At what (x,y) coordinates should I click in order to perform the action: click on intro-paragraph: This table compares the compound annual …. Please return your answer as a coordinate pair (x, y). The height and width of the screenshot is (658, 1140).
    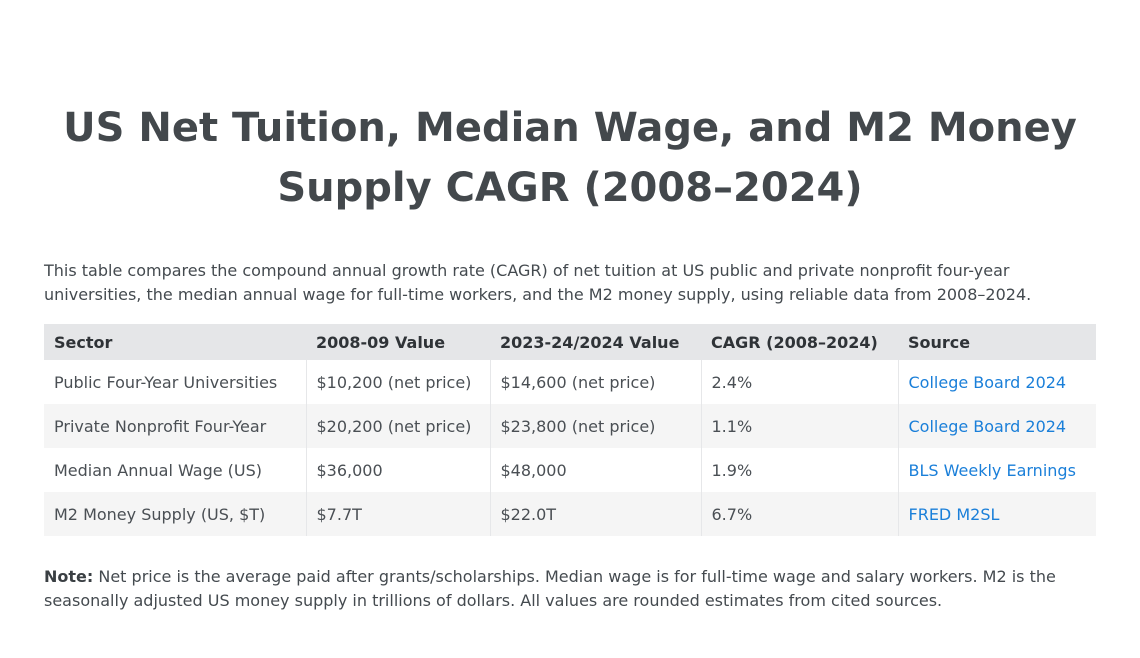
    Looking at the image, I should click on (538, 282).